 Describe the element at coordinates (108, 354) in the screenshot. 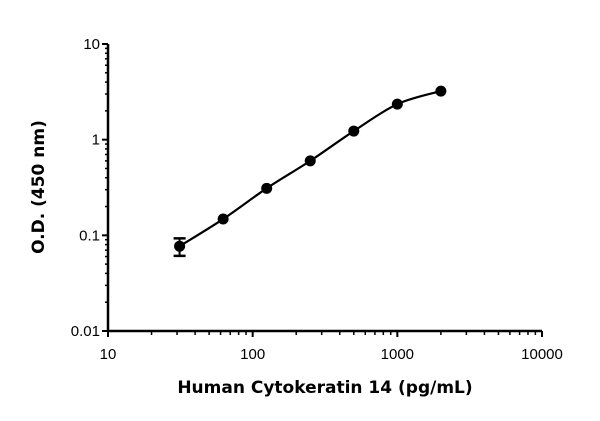

I see `x-tick-label: 10` at that location.